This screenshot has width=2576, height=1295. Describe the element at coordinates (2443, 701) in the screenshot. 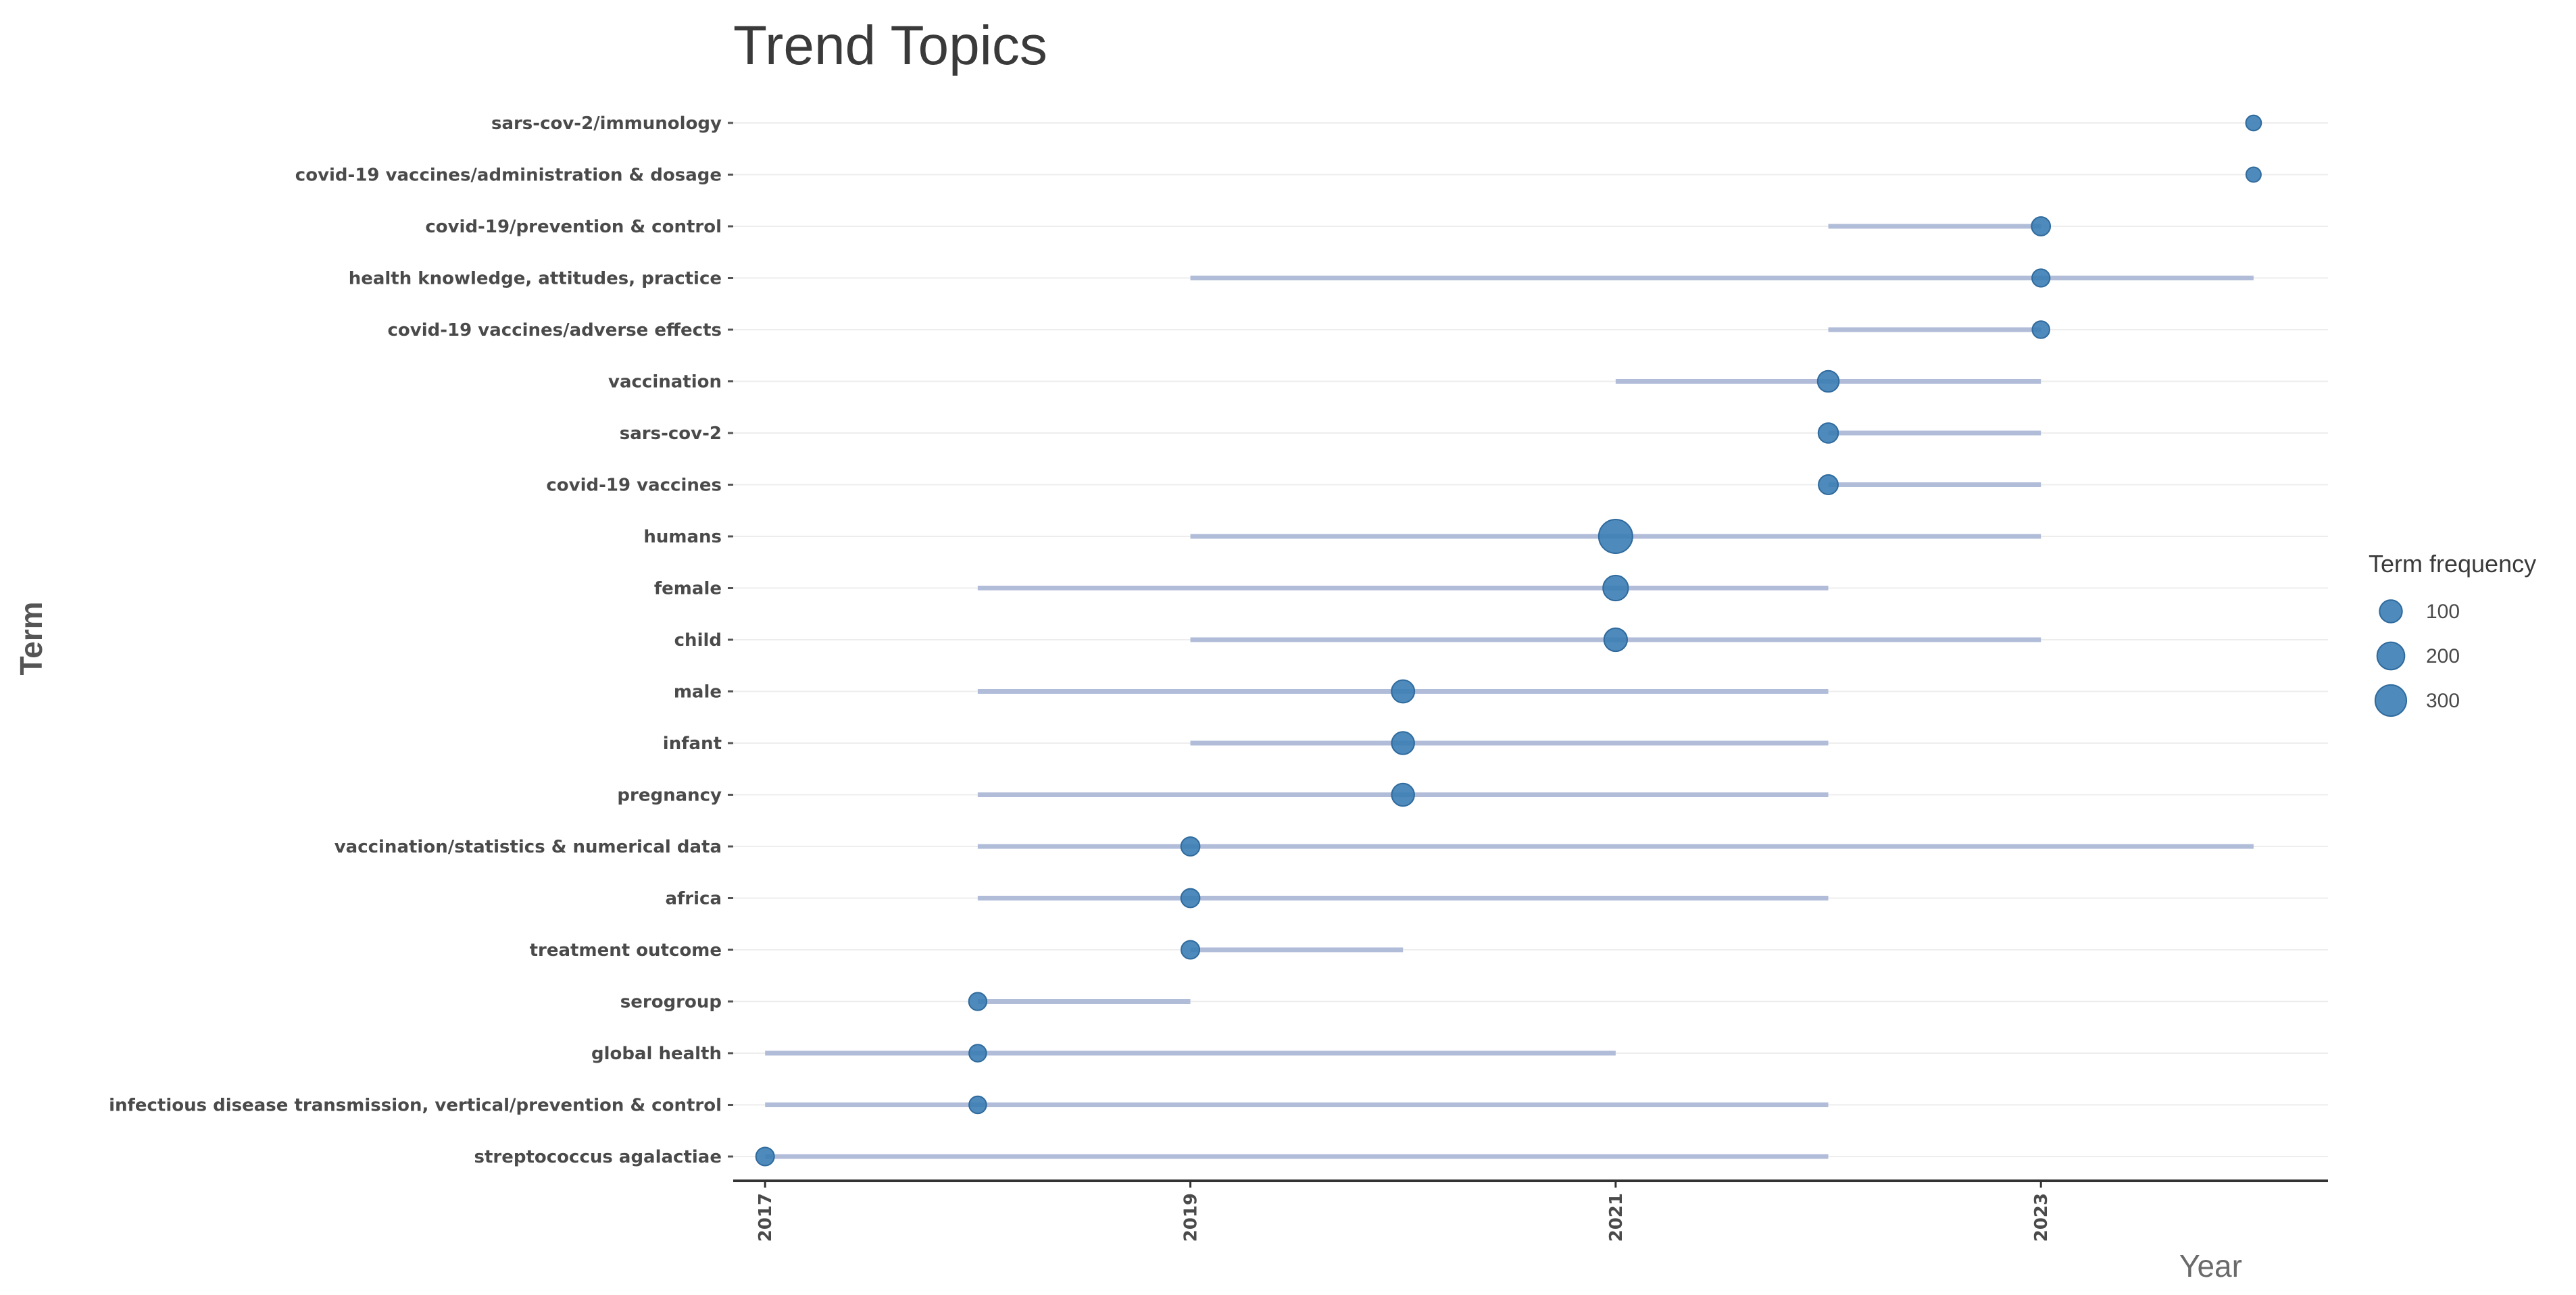

I see `legend-label: 300` at that location.